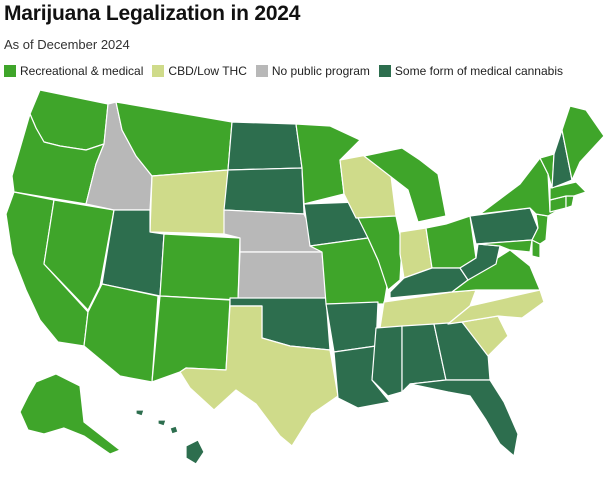 The image size is (604, 479). I want to click on legend-label-recreational: Recreational & medical, so click(82, 71).